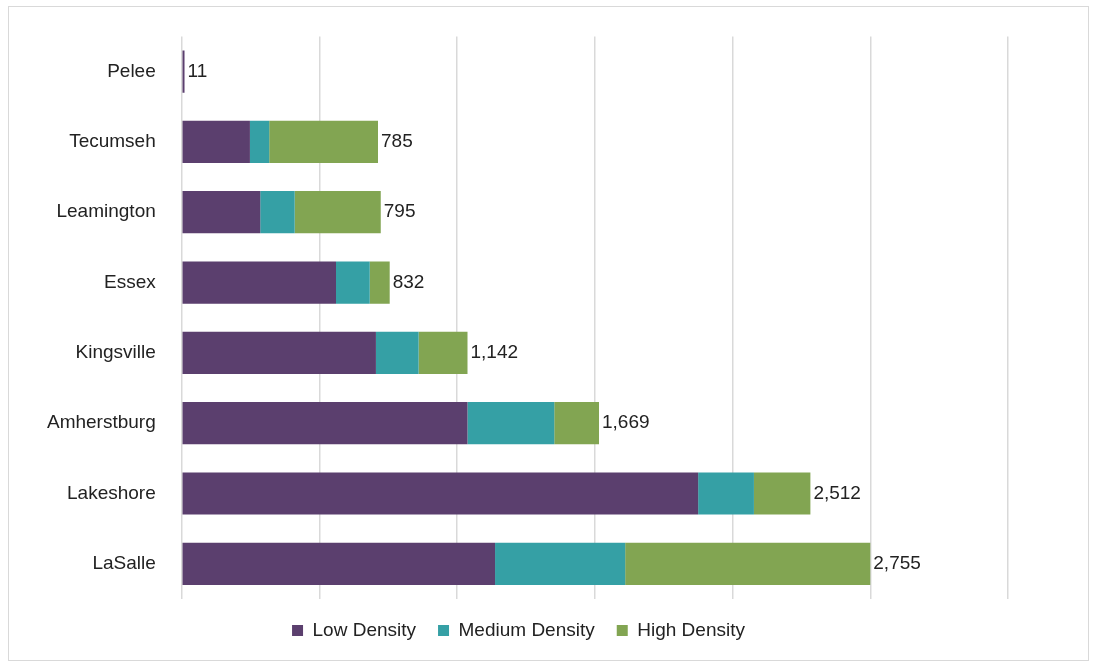  I want to click on annotation: 2,512, so click(837, 492).